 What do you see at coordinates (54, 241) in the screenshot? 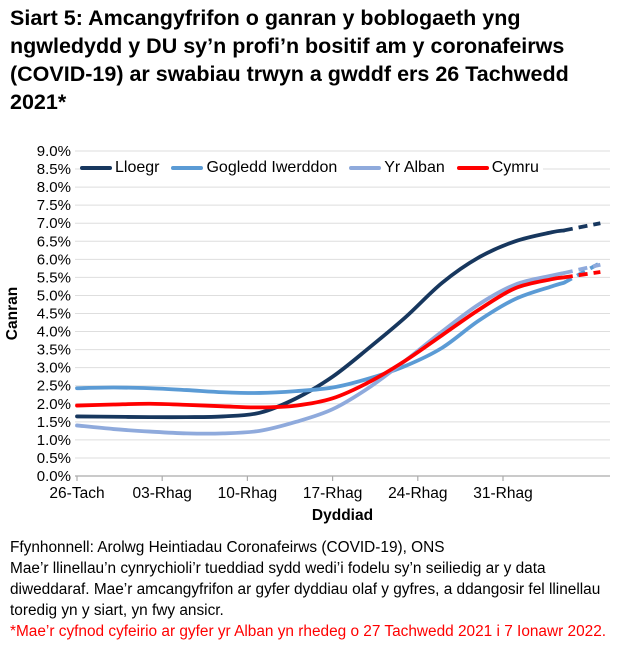
I see `y-tick-label: 6.5%` at bounding box center [54, 241].